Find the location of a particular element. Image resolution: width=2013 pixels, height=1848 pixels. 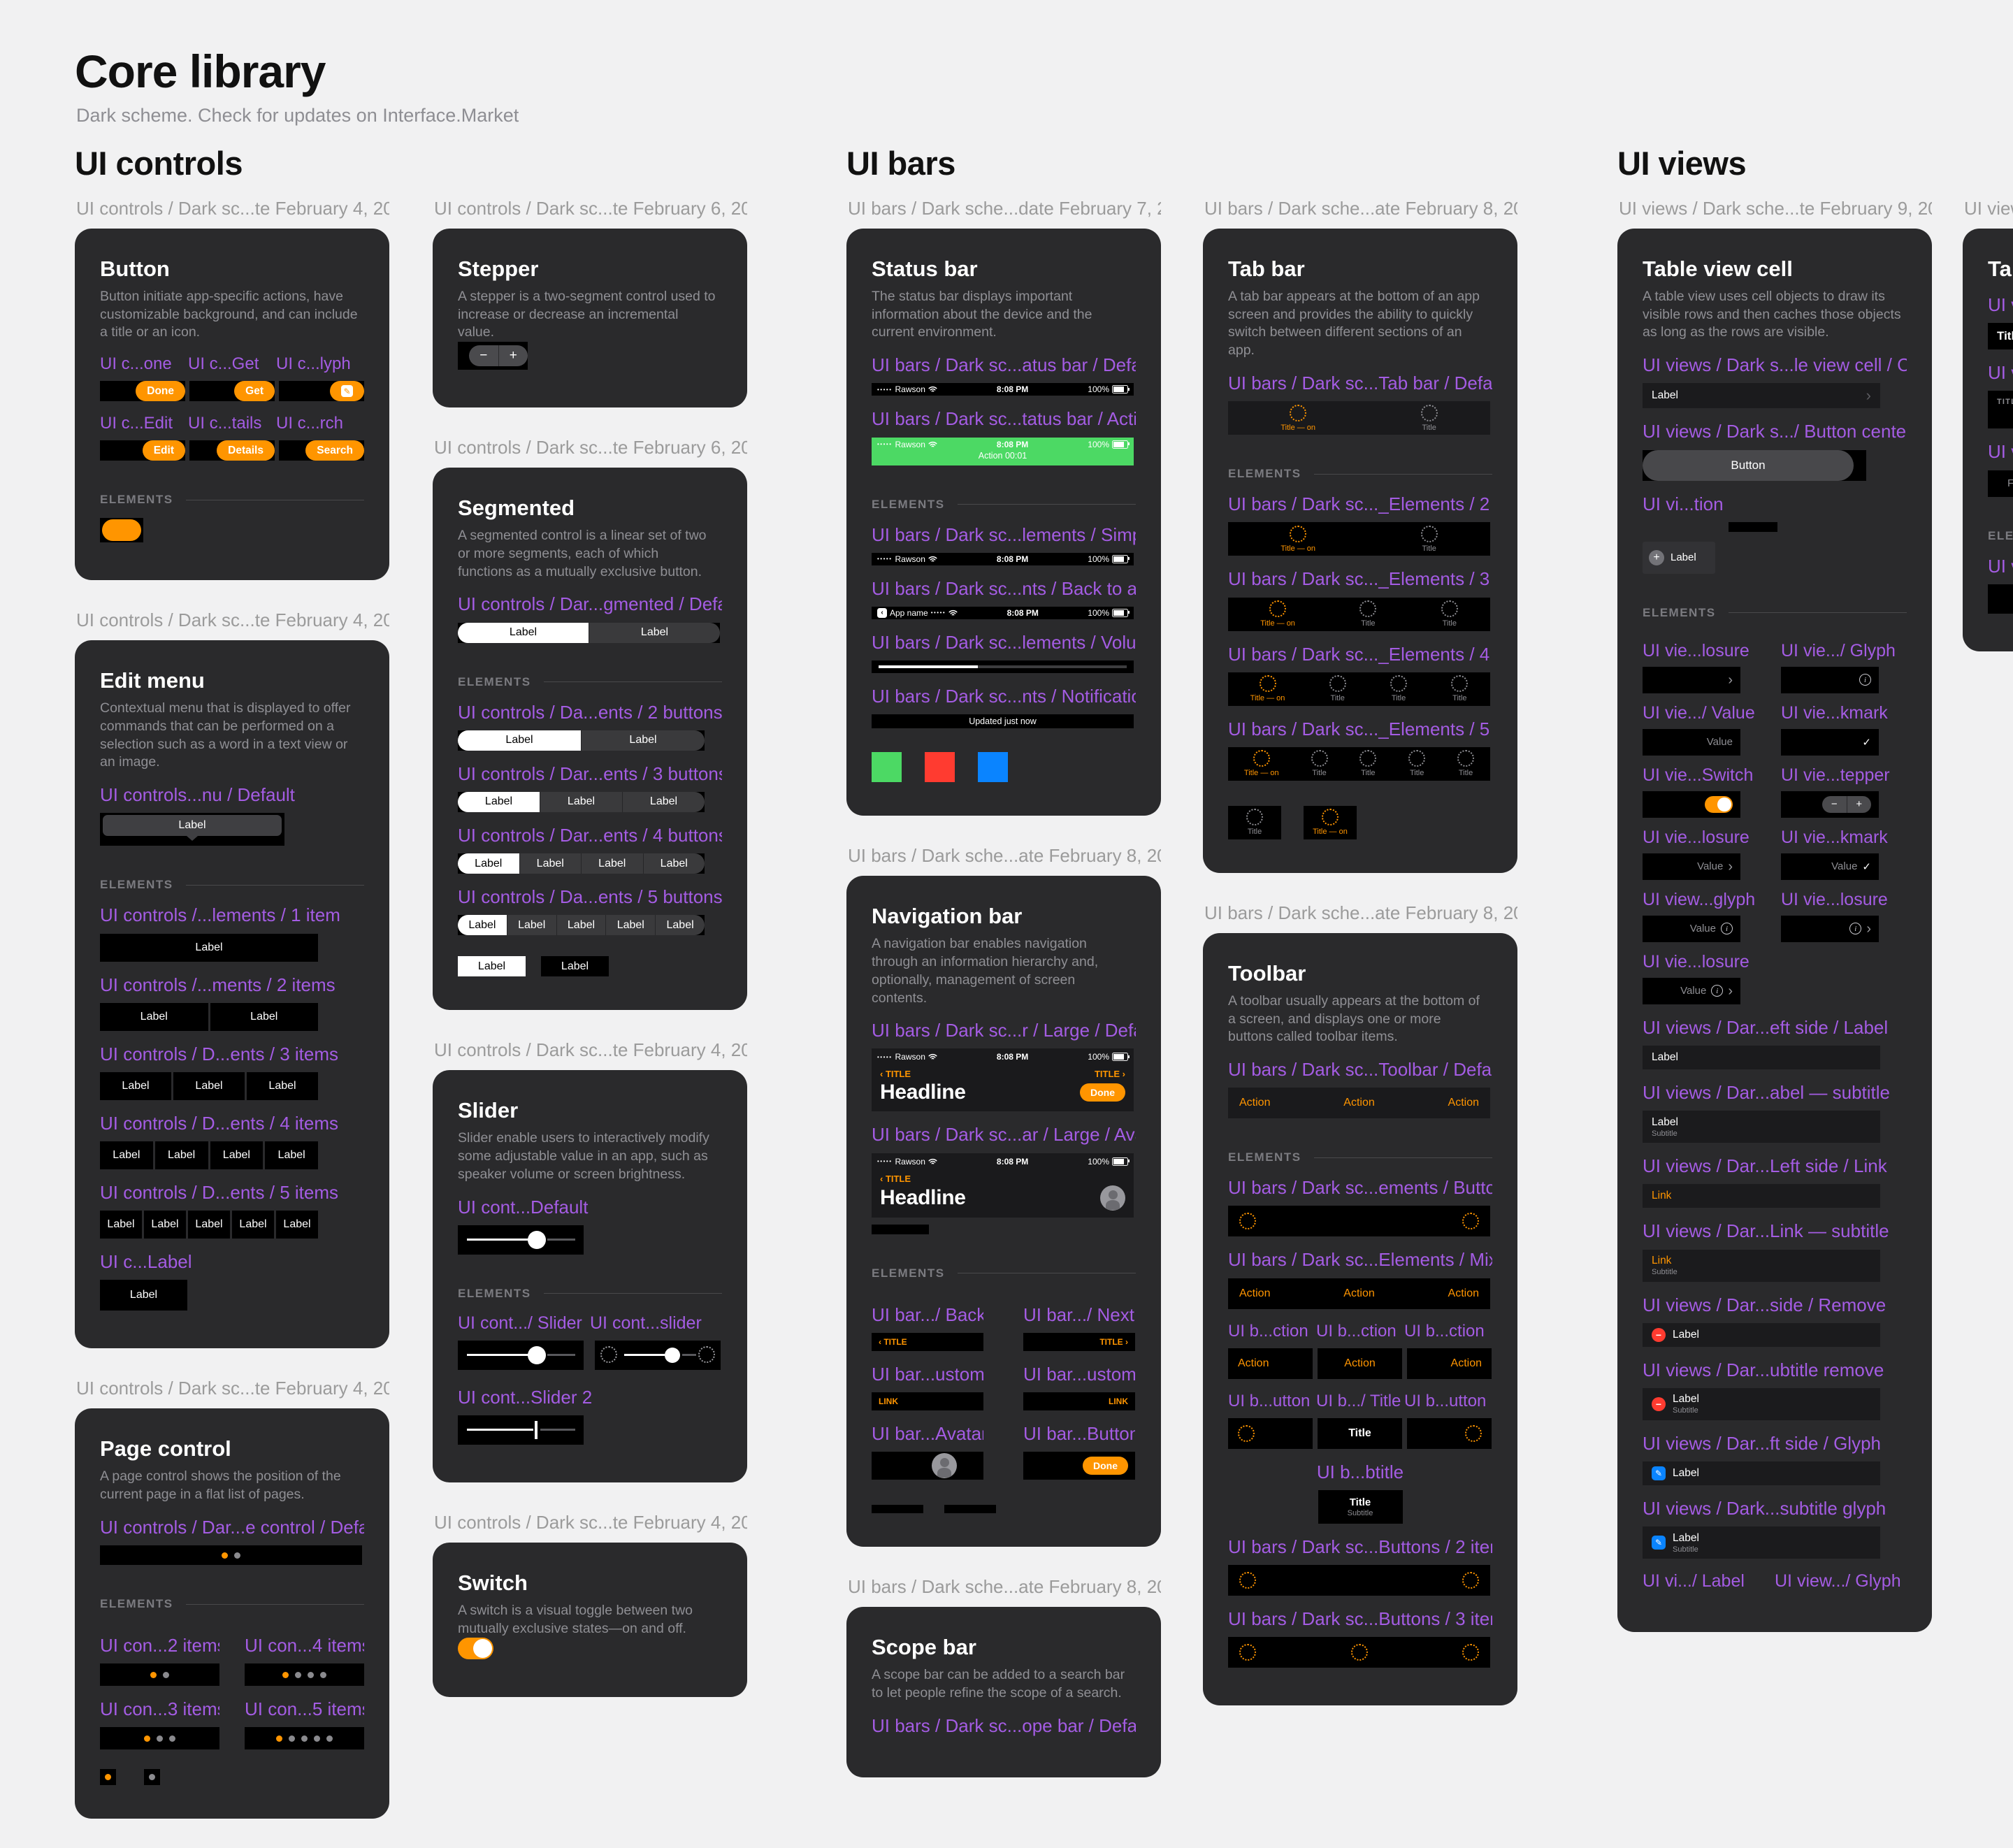

nav-tile-donebtn: Done is located at coordinates (1079, 1466).